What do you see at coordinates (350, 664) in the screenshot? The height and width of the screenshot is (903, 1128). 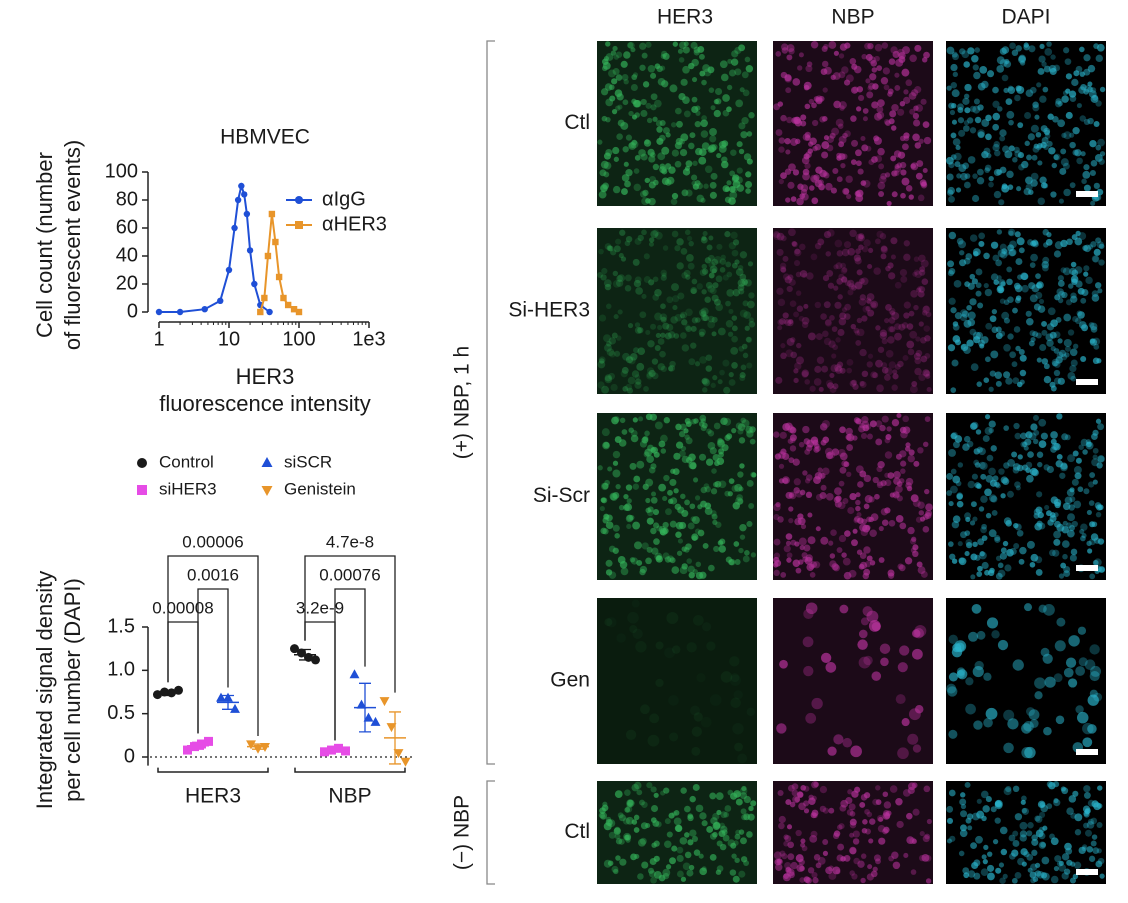 I see `significance-bracket` at bounding box center [350, 664].